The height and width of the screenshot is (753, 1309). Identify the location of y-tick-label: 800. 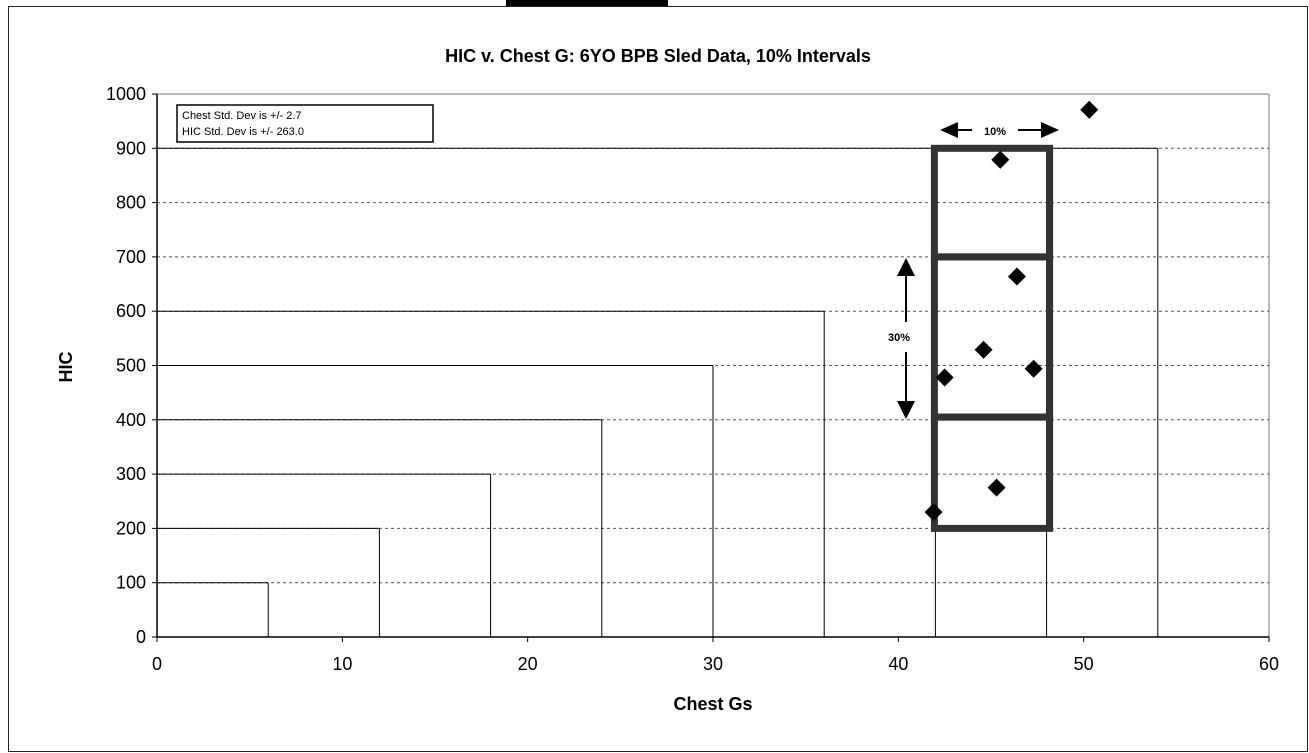
(131, 203).